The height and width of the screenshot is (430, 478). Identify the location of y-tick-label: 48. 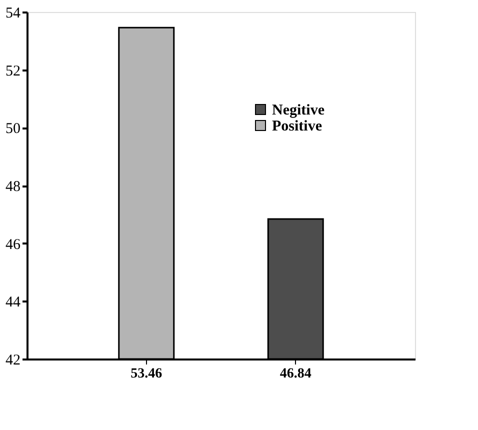
(13, 187).